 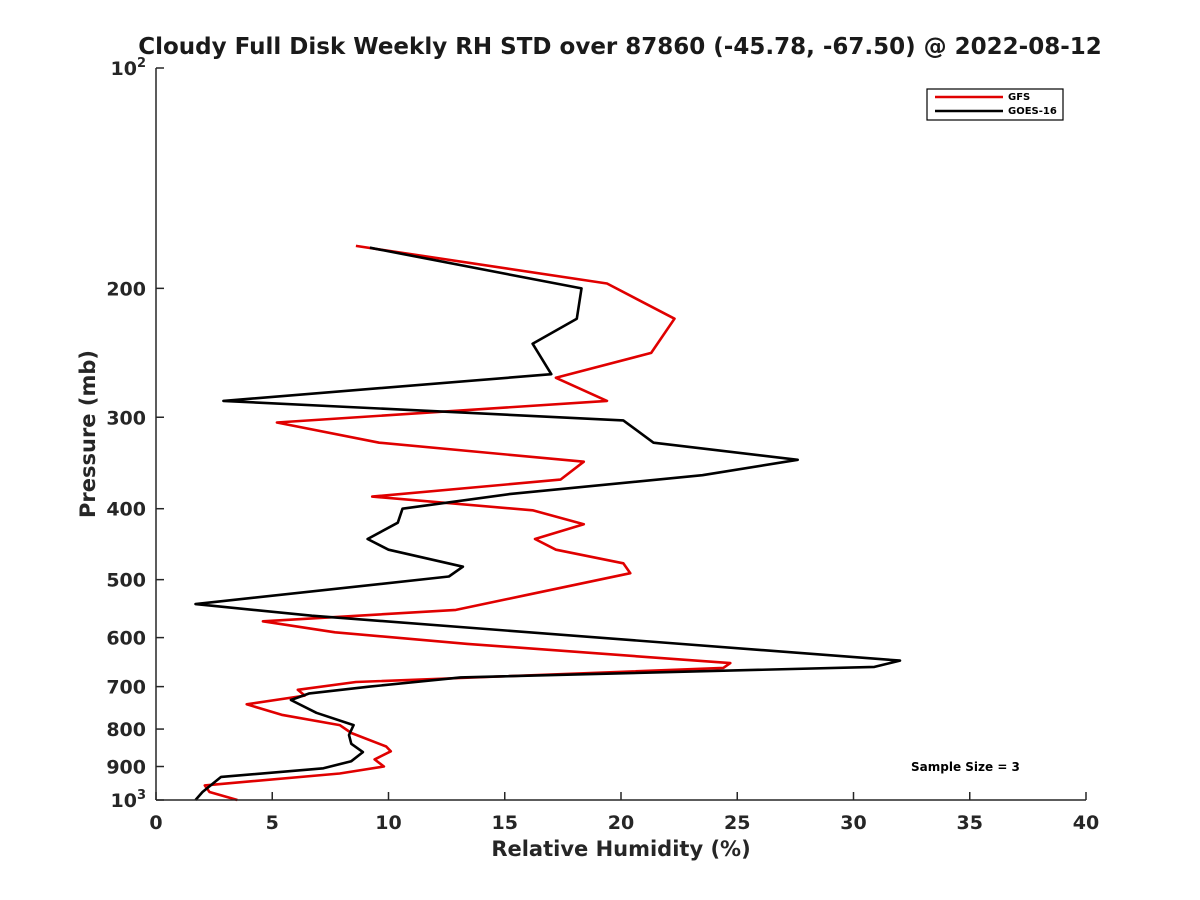 What do you see at coordinates (965, 767) in the screenshot?
I see `sample-size-annotation: Sample Size = 3` at bounding box center [965, 767].